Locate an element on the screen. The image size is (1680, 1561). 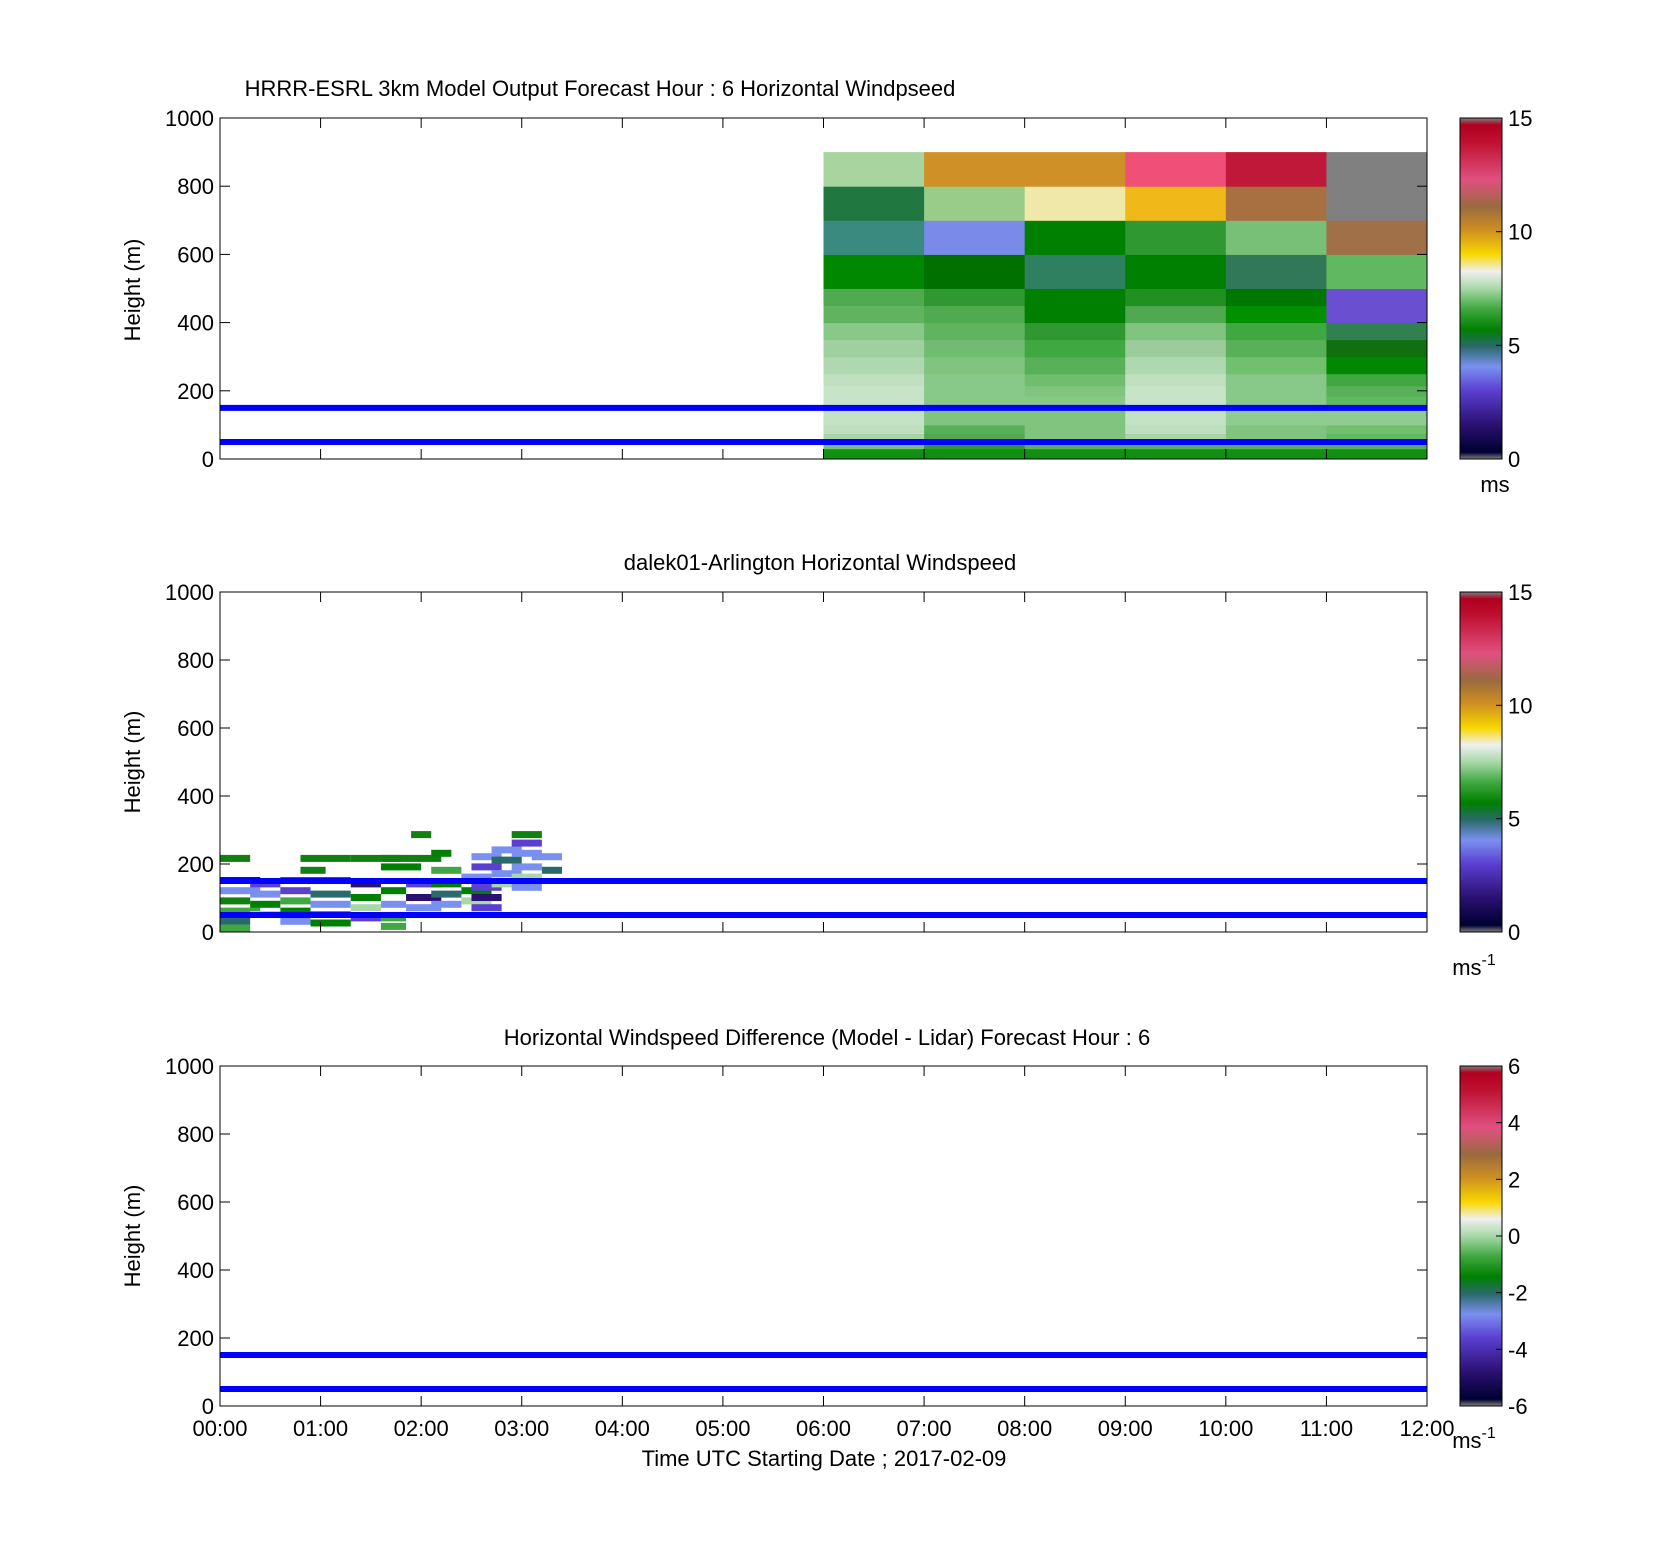
colorbar: 0 5 10 15 is located at coordinates (1495, 289).